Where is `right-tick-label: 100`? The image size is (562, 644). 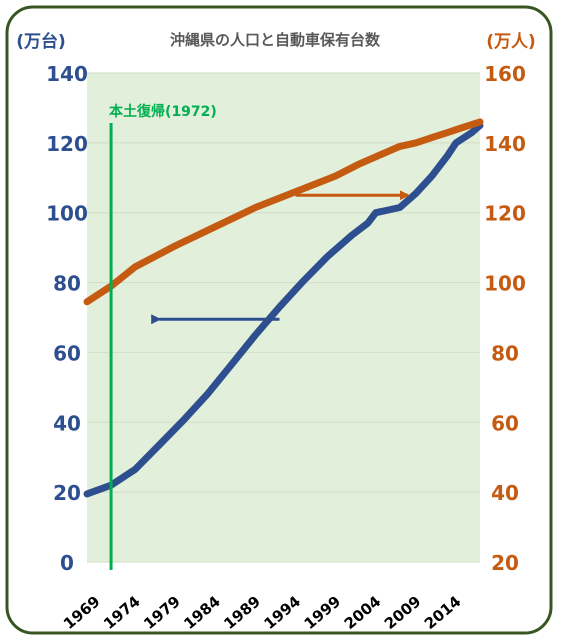 right-tick-label: 100 is located at coordinates (505, 284).